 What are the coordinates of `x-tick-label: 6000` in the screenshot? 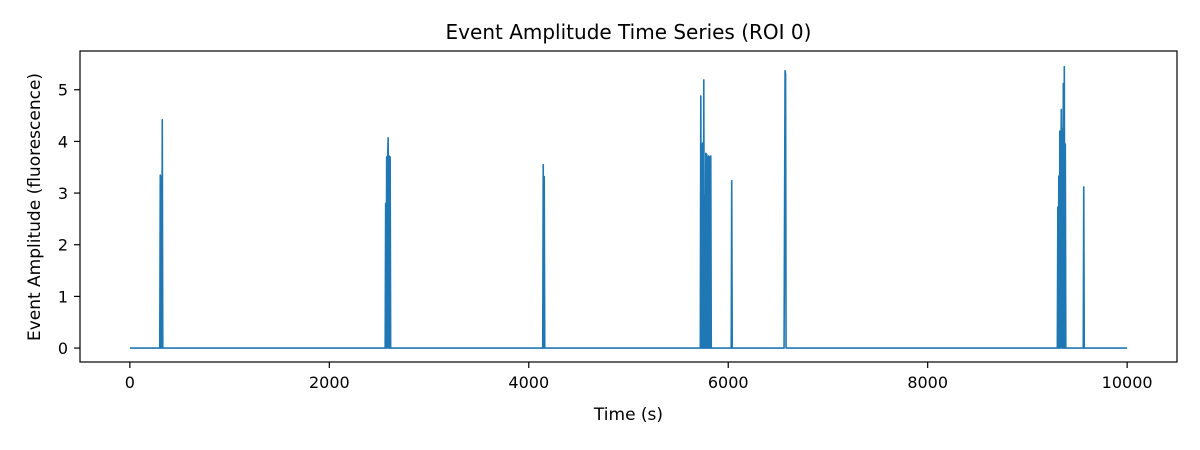 It's located at (728, 382).